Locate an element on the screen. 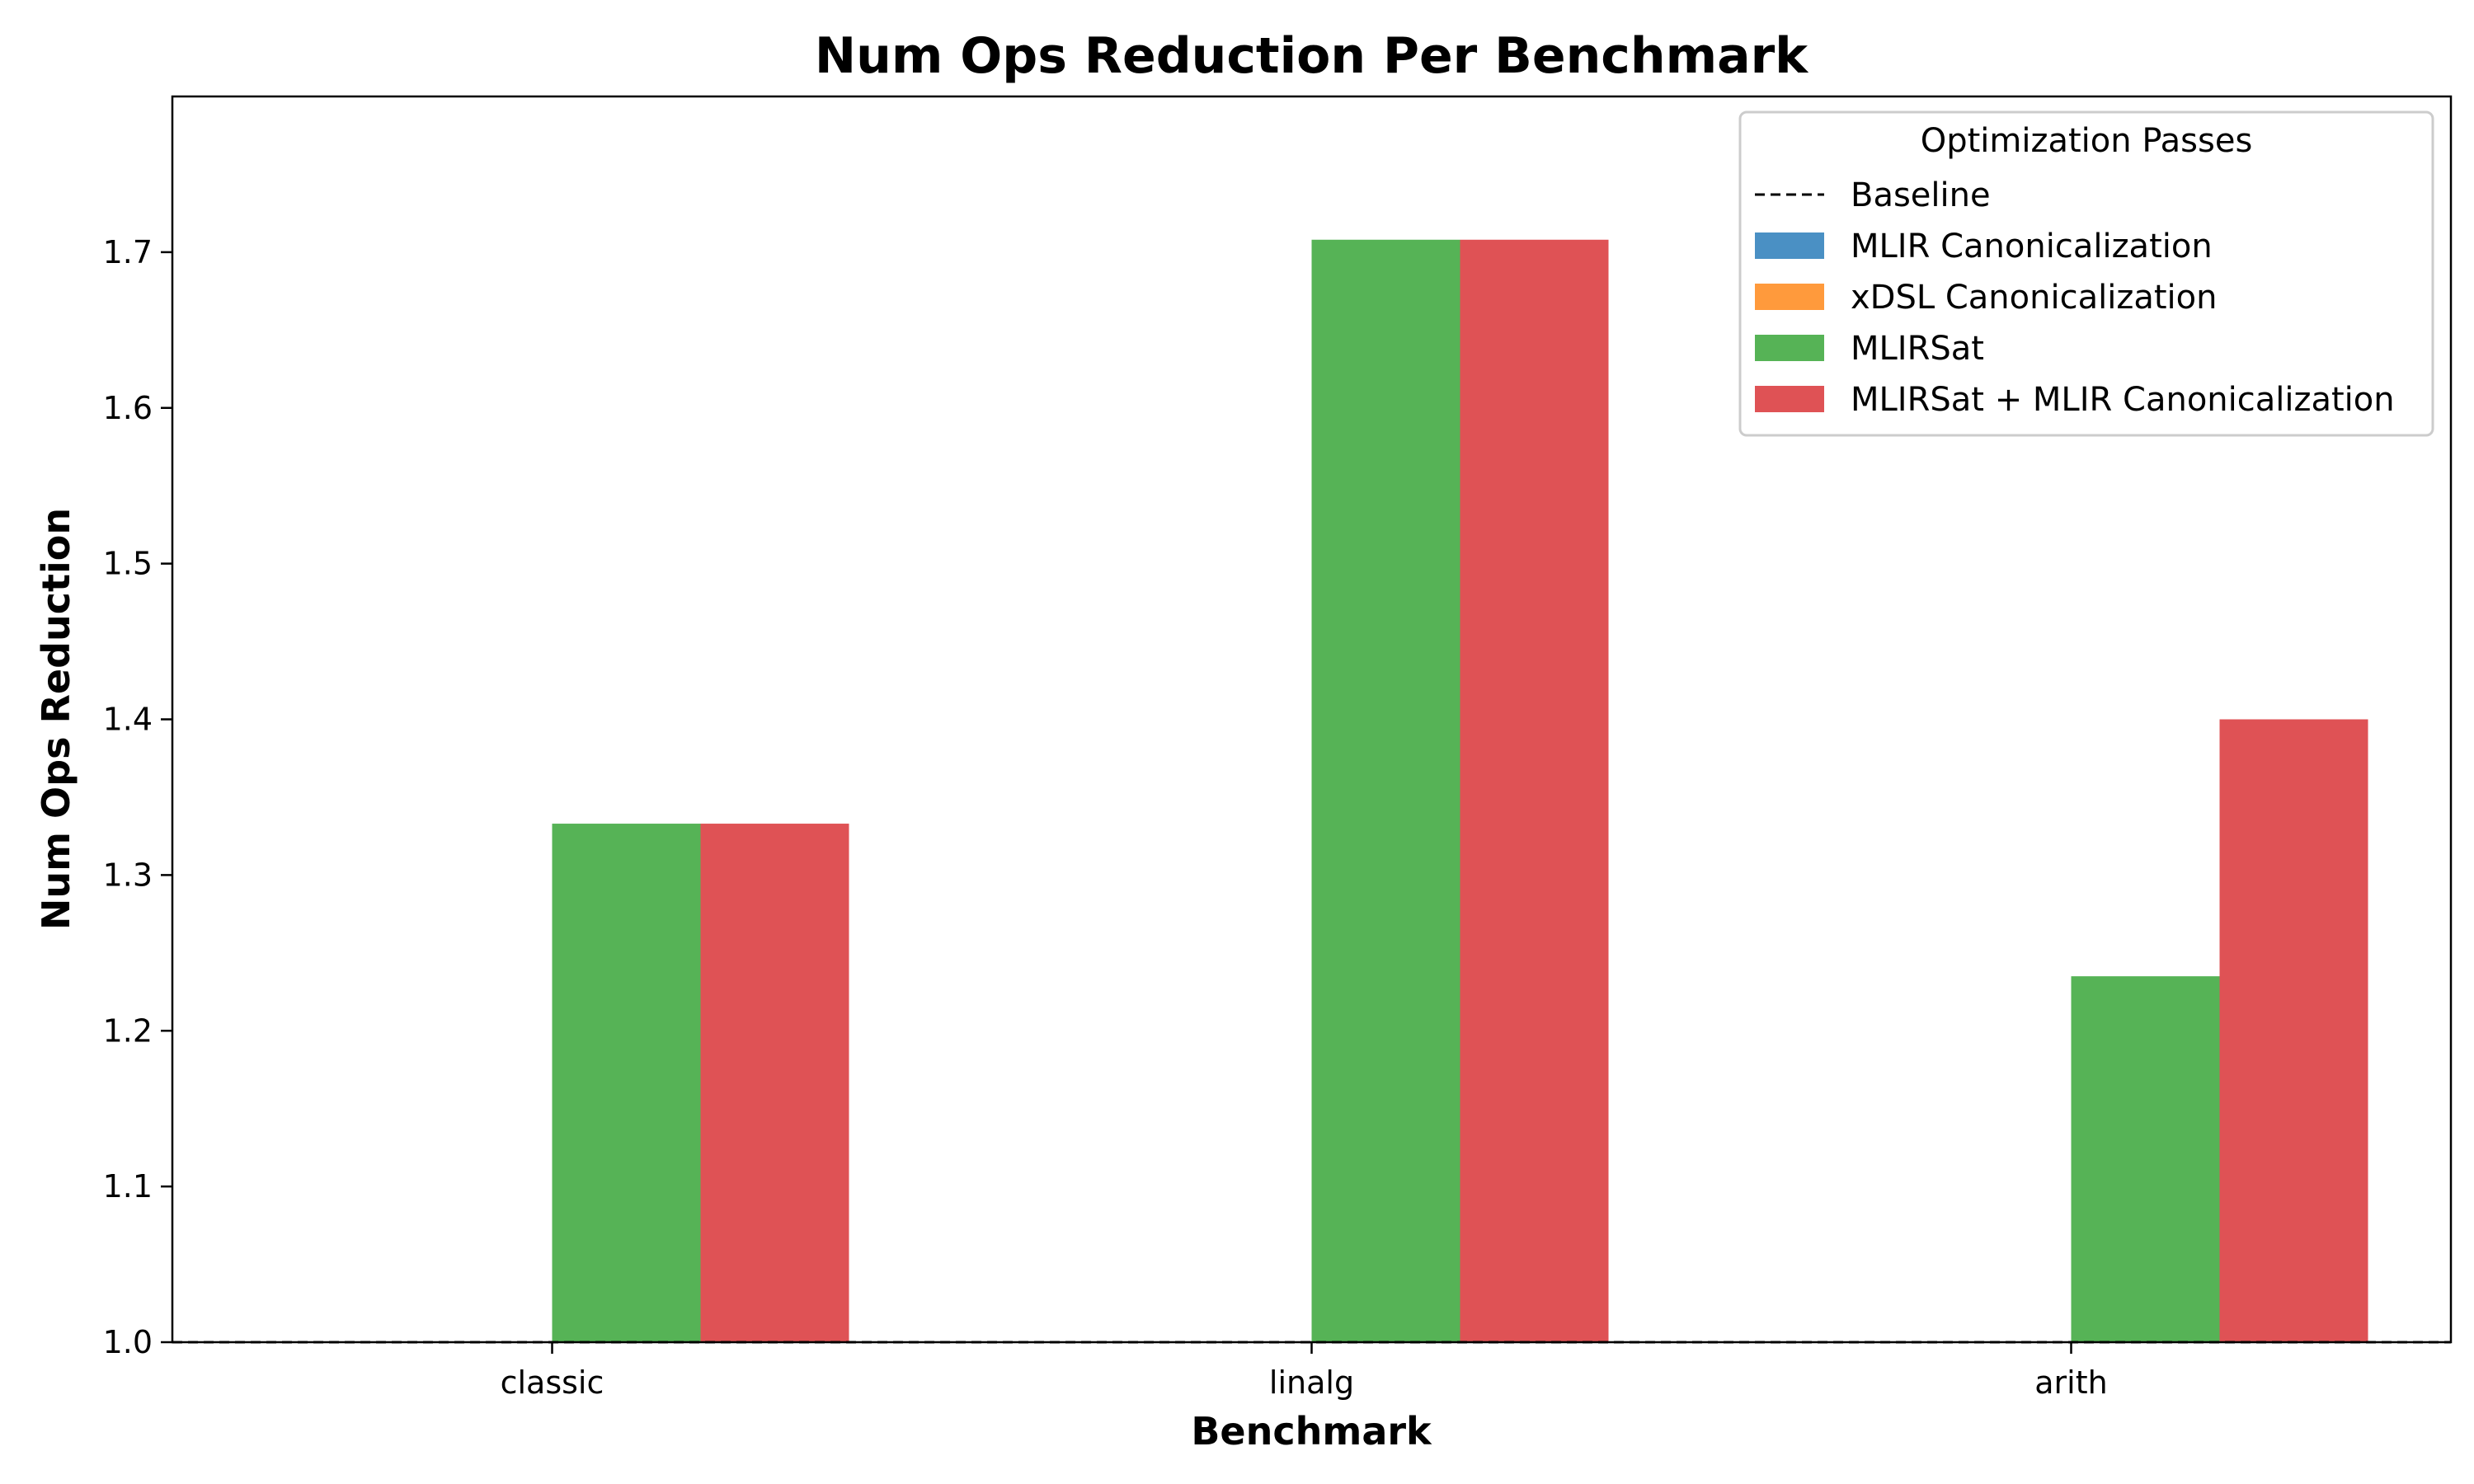  y-axis-label: Num Ops Reduction is located at coordinates (56, 719).